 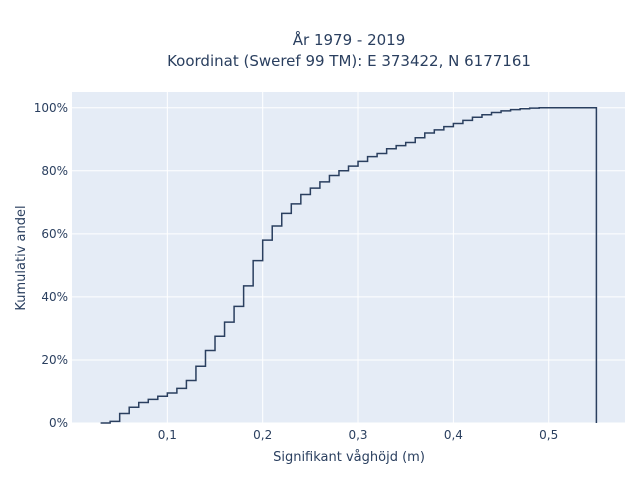 What do you see at coordinates (349, 457) in the screenshot?
I see `x-axis-title: Signifikant våghöjd (m)` at bounding box center [349, 457].